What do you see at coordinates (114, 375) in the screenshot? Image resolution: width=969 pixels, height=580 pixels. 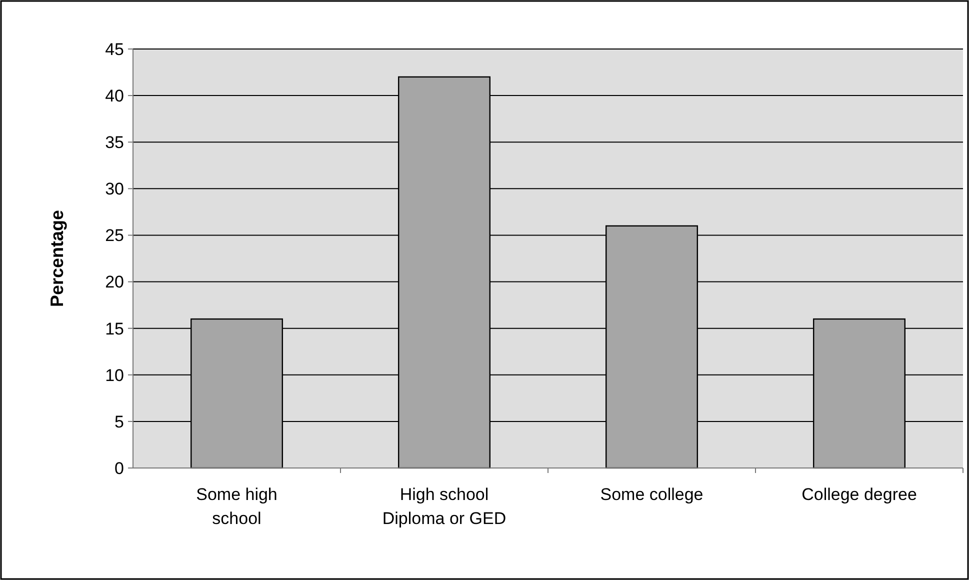 I see `y-tick-label: 10` at bounding box center [114, 375].